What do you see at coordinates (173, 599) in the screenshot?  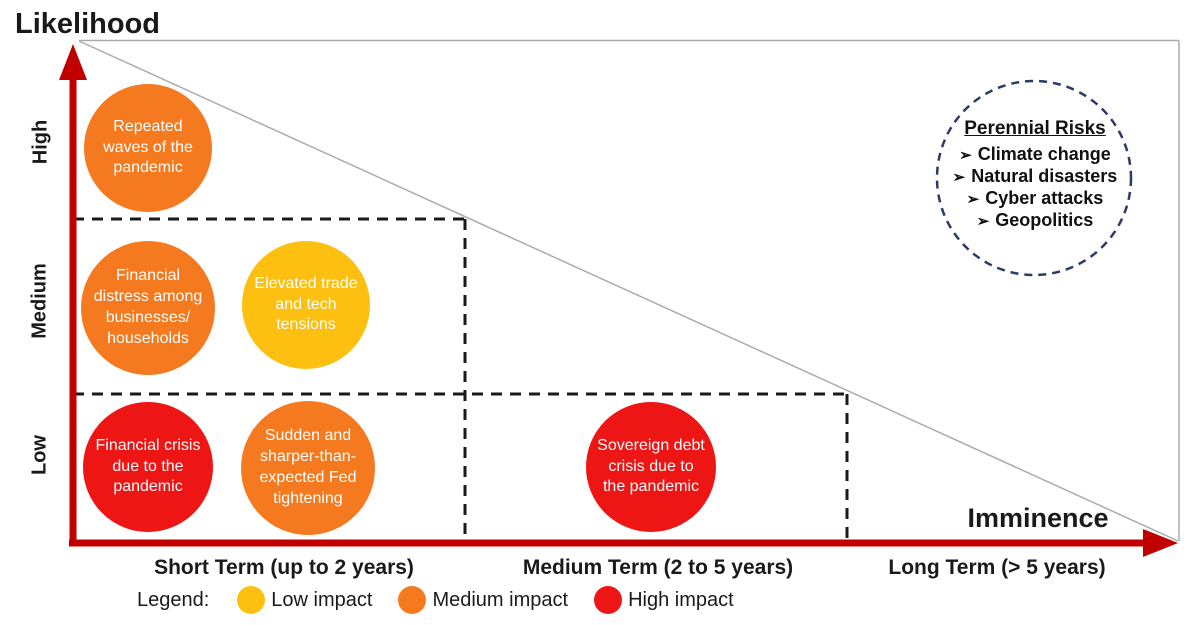 I see `legend-title: Legend:` at bounding box center [173, 599].